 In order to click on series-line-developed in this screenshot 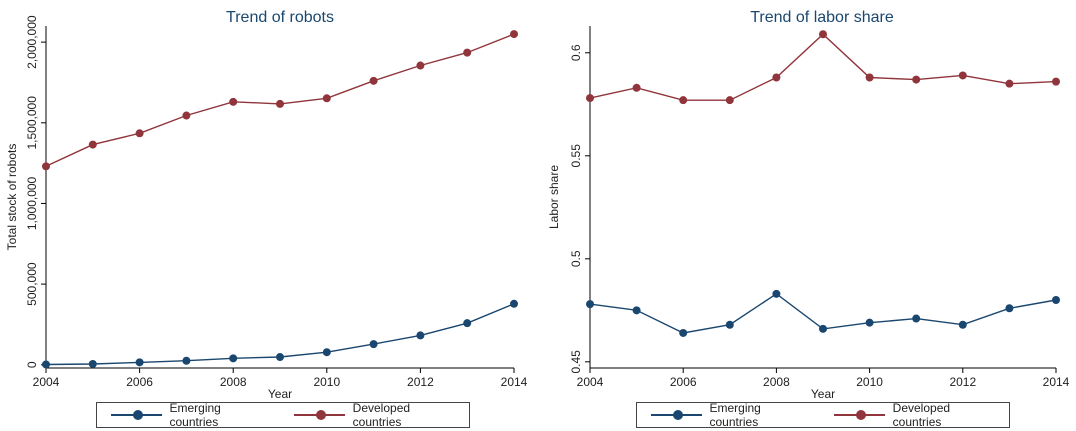, I will do `click(823, 67)`.